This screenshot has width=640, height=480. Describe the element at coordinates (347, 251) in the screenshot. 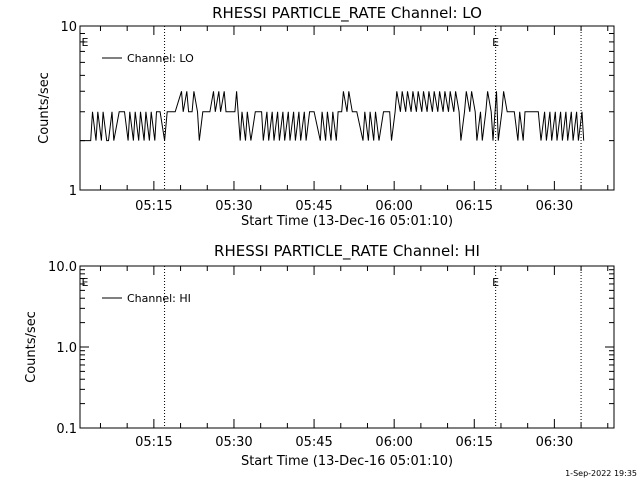

I see `chart-title: RHESSI PARTICLE_RATE Channel: HI` at that location.